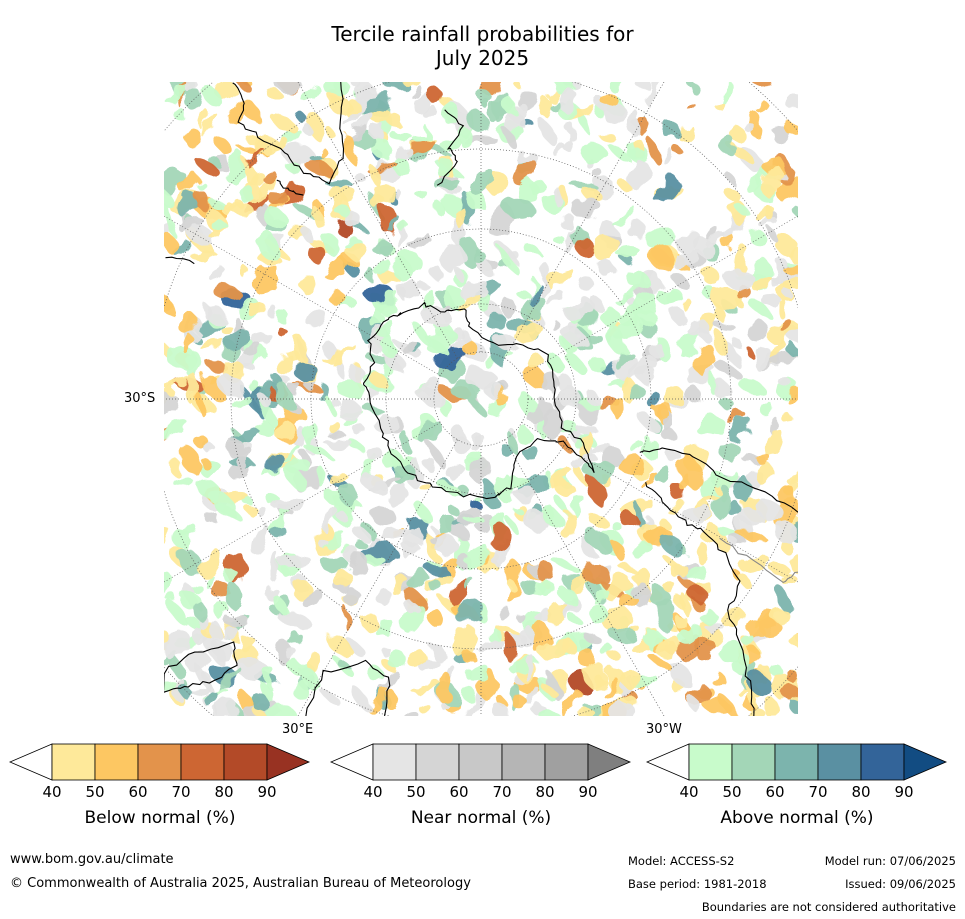  What do you see at coordinates (302, 295) in the screenshot?
I see `meridian-line` at bounding box center [302, 295].